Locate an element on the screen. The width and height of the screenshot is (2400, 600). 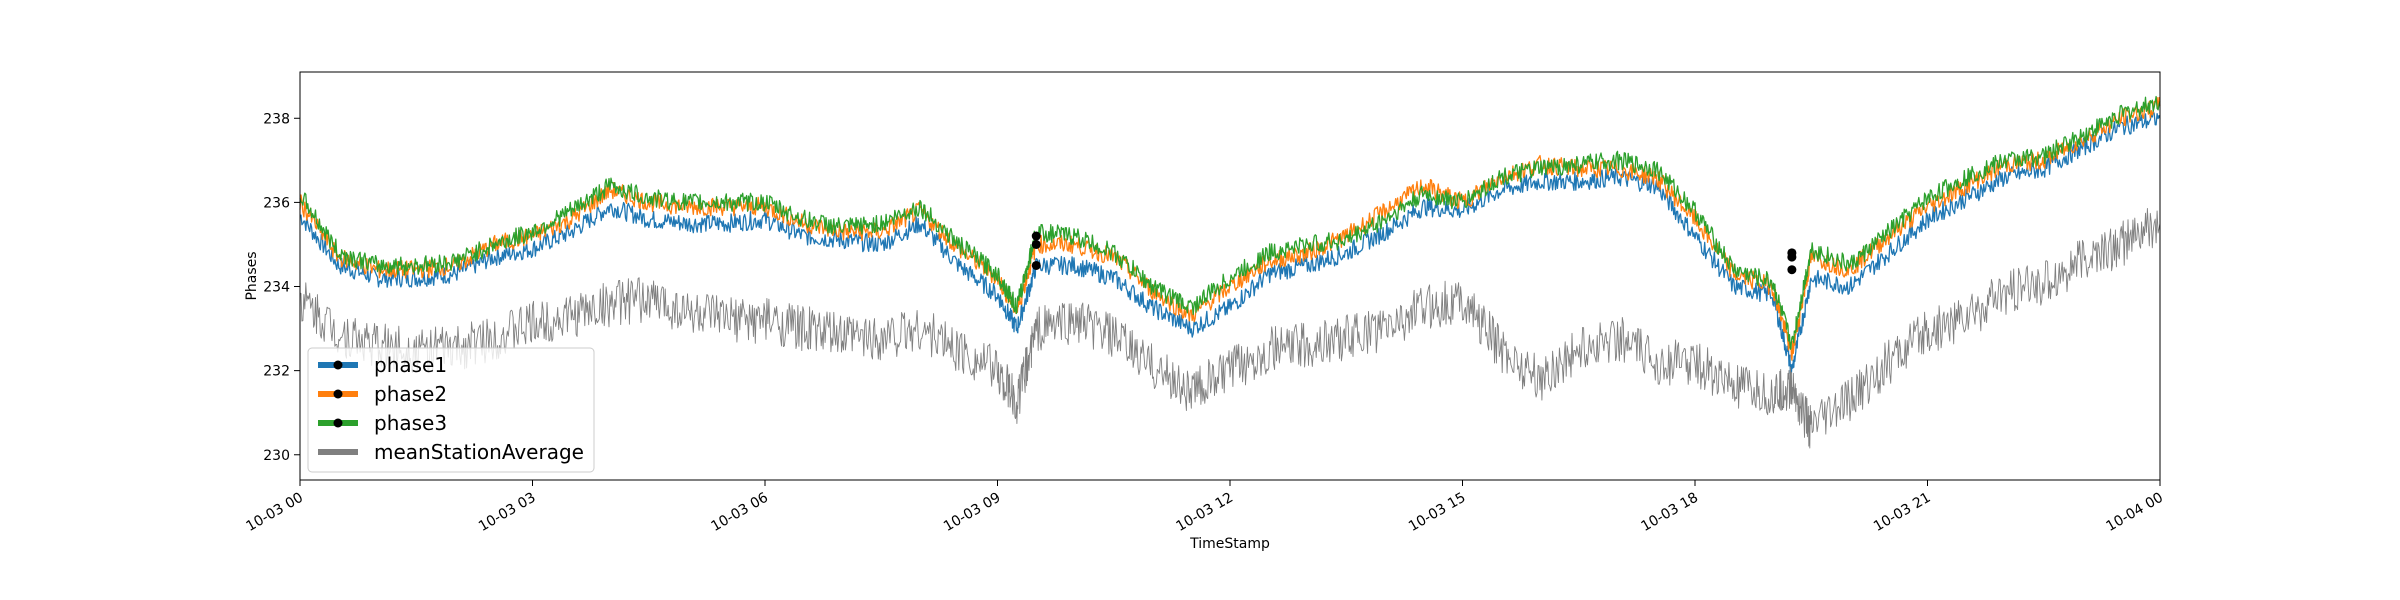
y-axis-ticks: 230 232 234 236 238 is located at coordinates (281, 287).